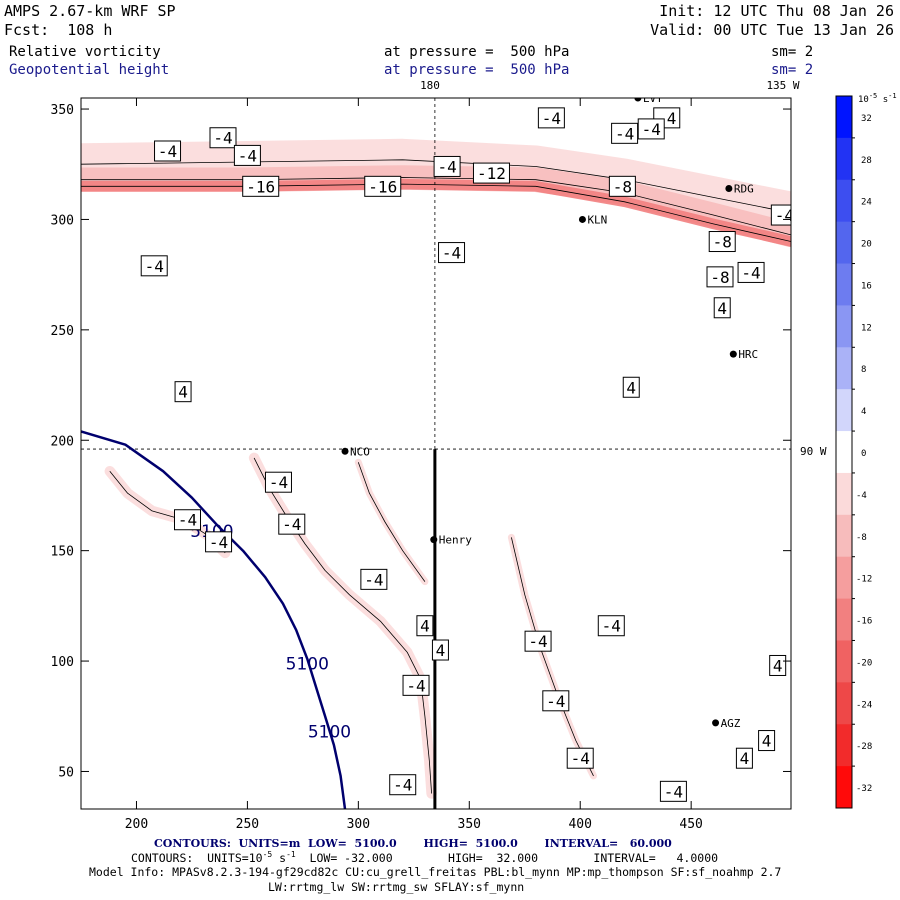 This screenshot has height=900, width=900. Describe the element at coordinates (477, 52) in the screenshot. I see `field1-level: at pressure = 500 hPa` at that location.